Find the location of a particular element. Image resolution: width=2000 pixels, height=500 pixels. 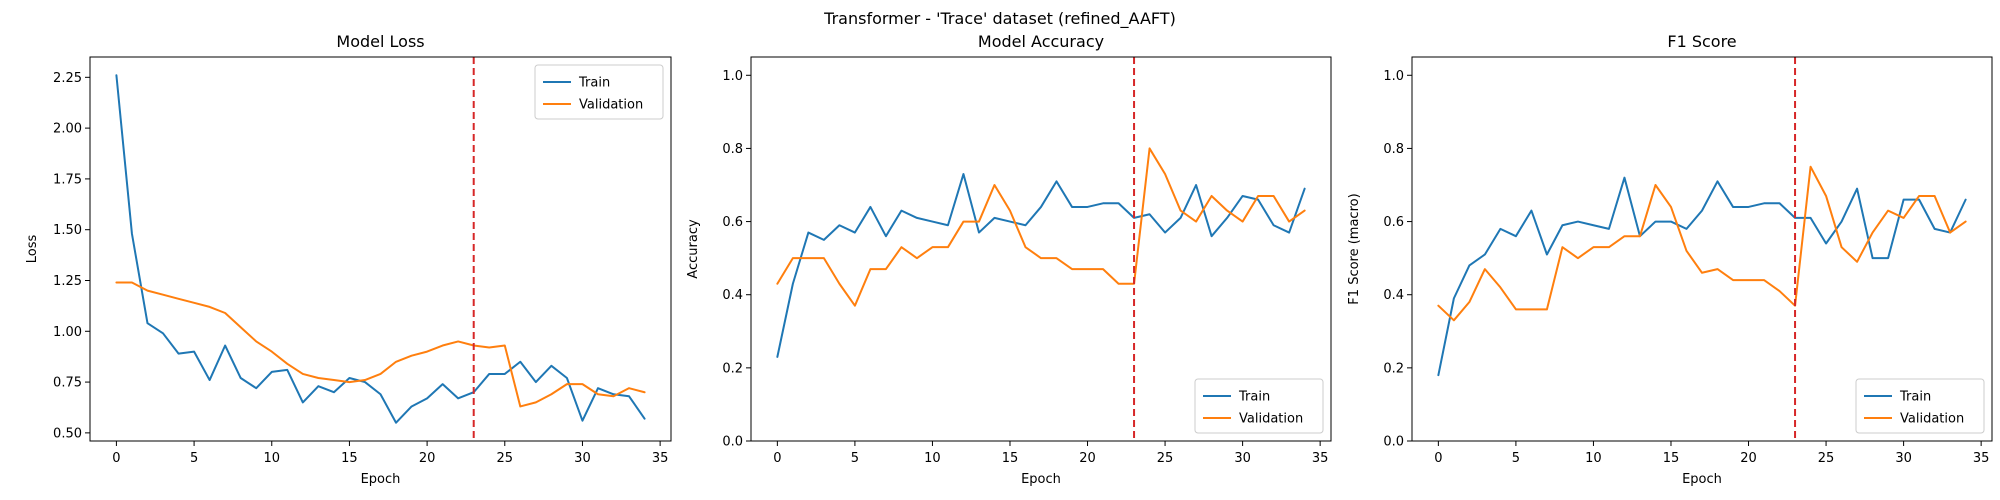

y-tick-label: 0.50 is located at coordinates (67, 433).